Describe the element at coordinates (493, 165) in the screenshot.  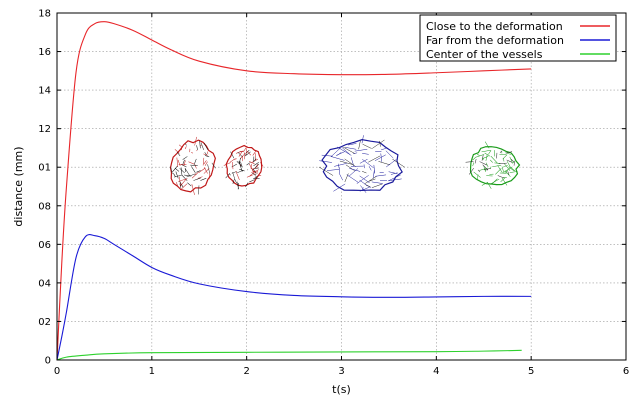
I see `green-mesh` at that location.